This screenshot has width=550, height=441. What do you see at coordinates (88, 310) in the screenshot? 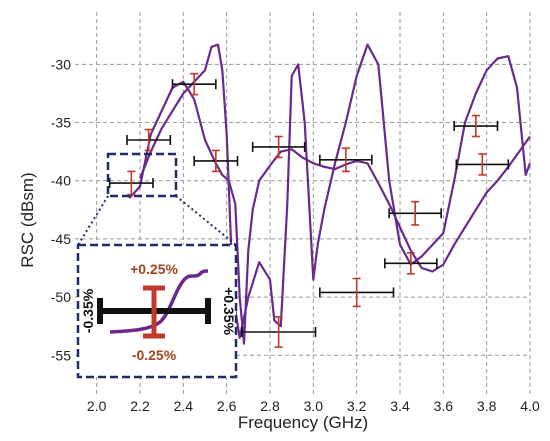
I see `inset-label-left: -0.35%` at bounding box center [88, 310].